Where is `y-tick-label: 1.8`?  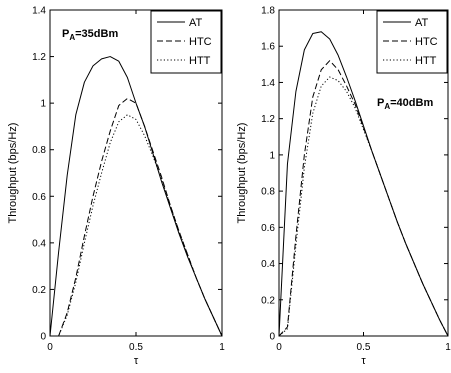
y-tick-label: 1.8 is located at coordinates (268, 11).